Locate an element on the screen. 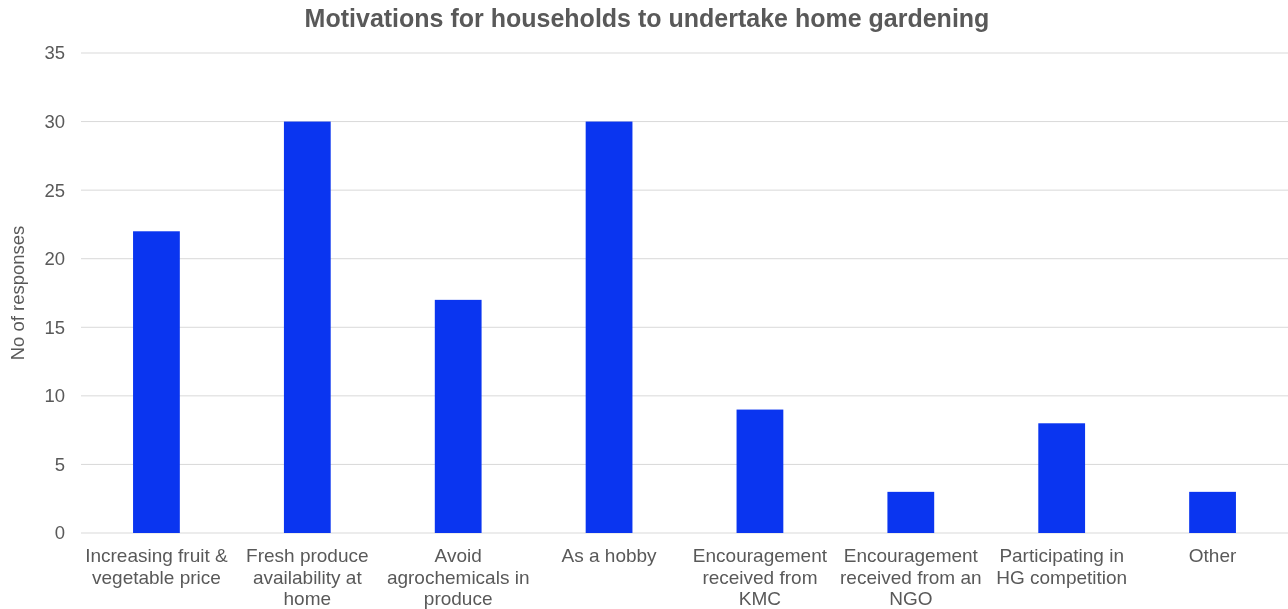 The width and height of the screenshot is (1288, 609). chart-title: Motivations for households to undertake home gardening is located at coordinates (647, 18).